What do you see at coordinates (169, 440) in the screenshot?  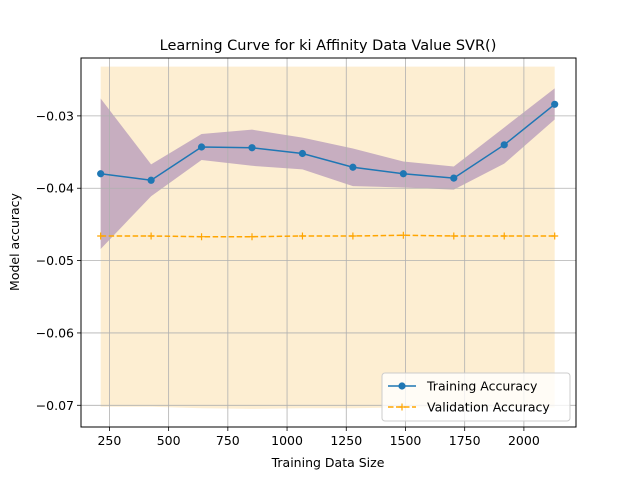 I see `x-tick-label: 500` at bounding box center [169, 440].